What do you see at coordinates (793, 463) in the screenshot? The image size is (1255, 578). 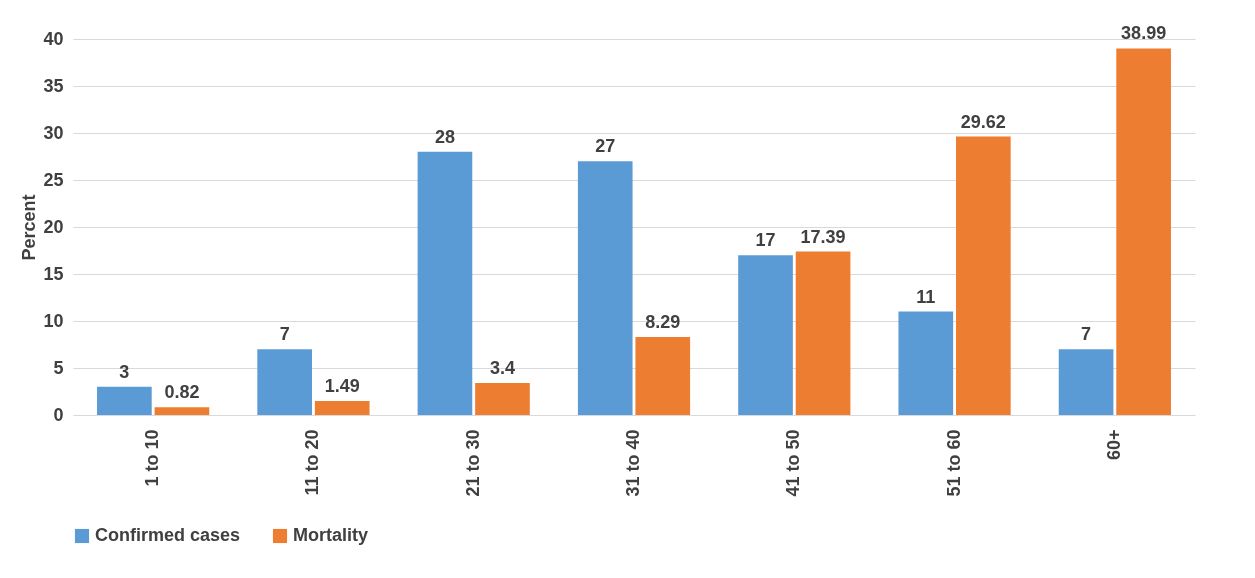 I see `x-tick-label: 41 to 50` at bounding box center [793, 463].